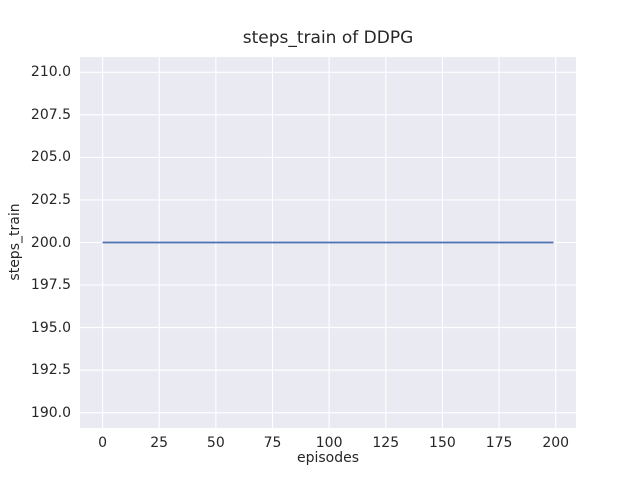 This screenshot has height=480, width=640. Describe the element at coordinates (159, 443) in the screenshot. I see `x-tick-label: 25` at that location.